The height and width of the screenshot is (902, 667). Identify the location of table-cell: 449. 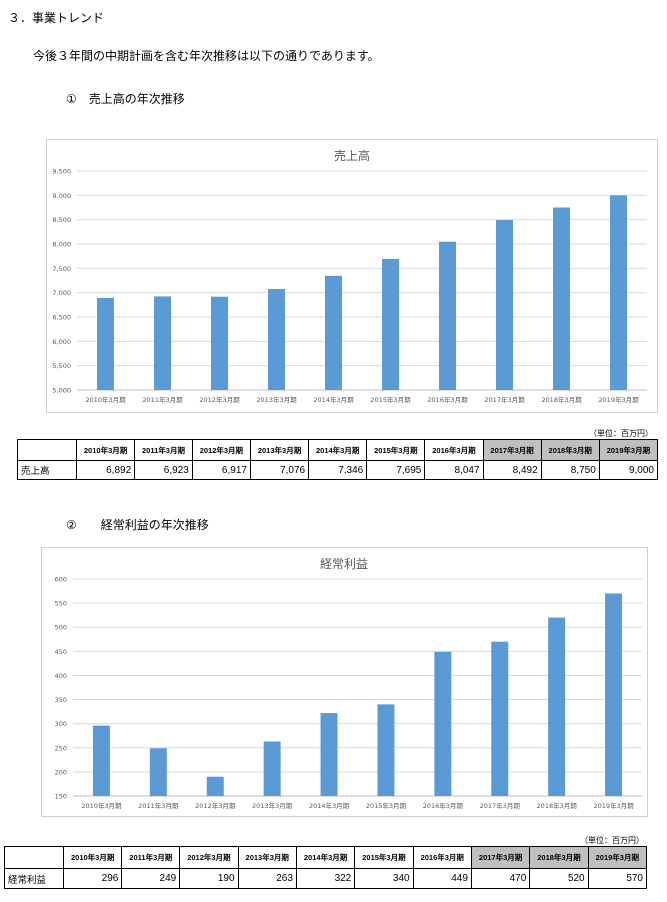
(442, 878).